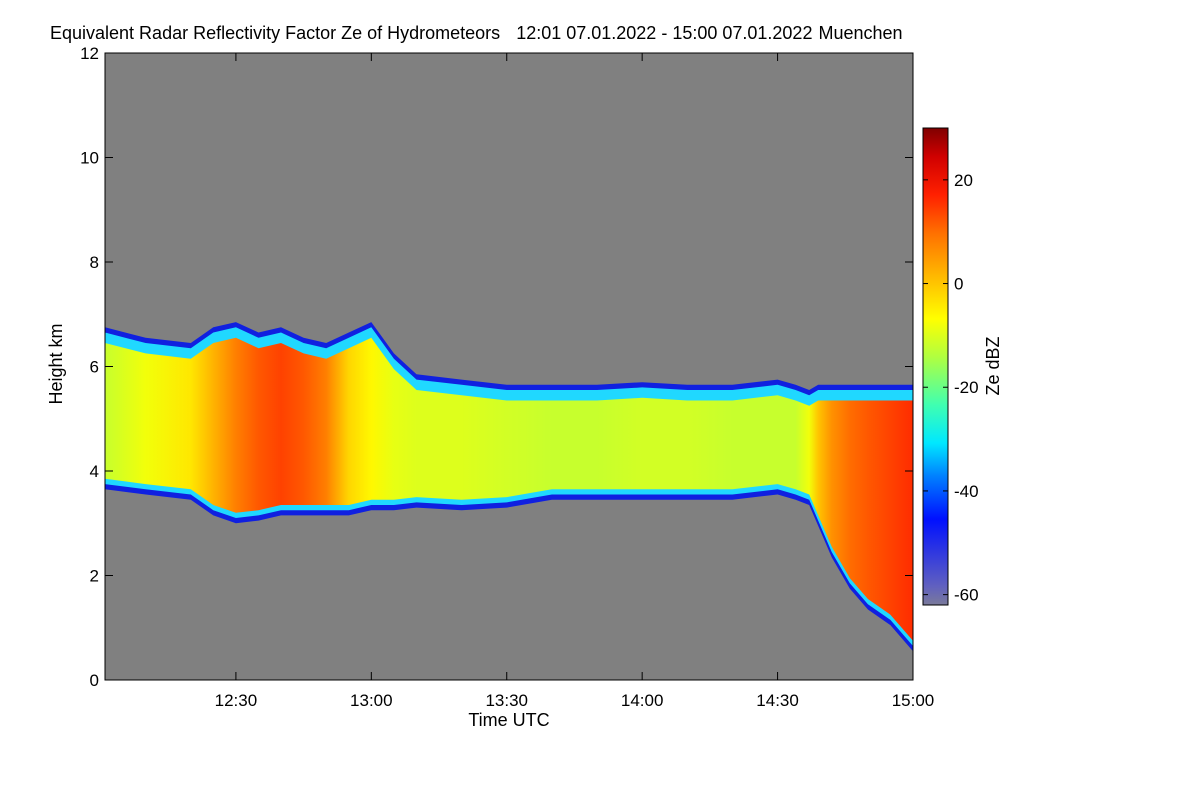 The image size is (1200, 800). Describe the element at coordinates (966, 387) in the screenshot. I see `colorbar-tick-label: -20` at that location.